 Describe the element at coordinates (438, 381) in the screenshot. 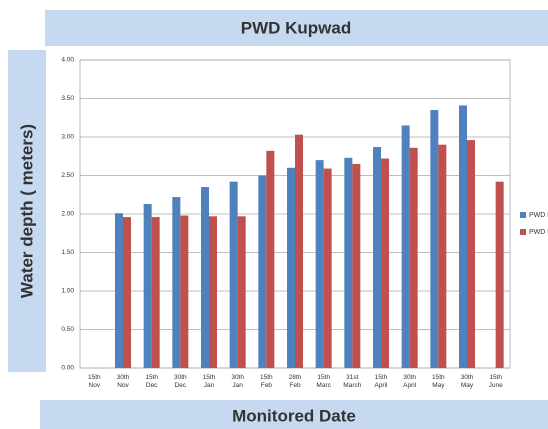

I see `x-tick-label: 15th May` at that location.